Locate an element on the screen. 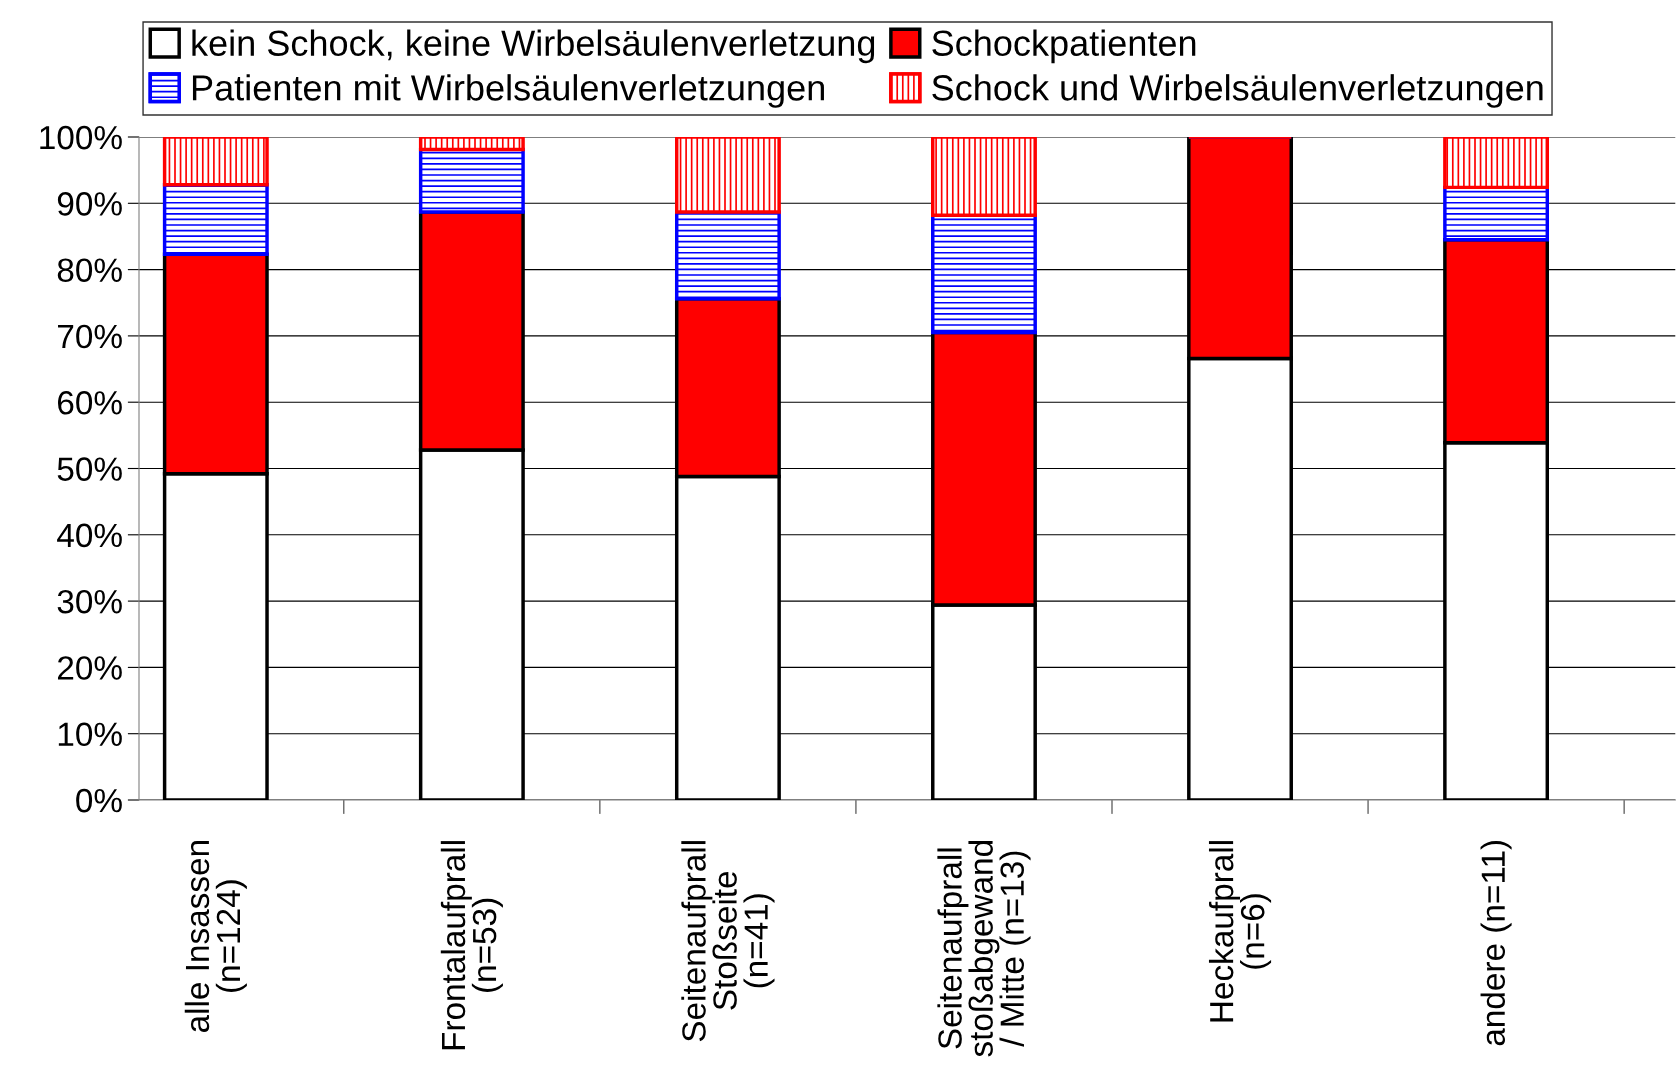  legend-label: Schockpatienten is located at coordinates (1064, 46).